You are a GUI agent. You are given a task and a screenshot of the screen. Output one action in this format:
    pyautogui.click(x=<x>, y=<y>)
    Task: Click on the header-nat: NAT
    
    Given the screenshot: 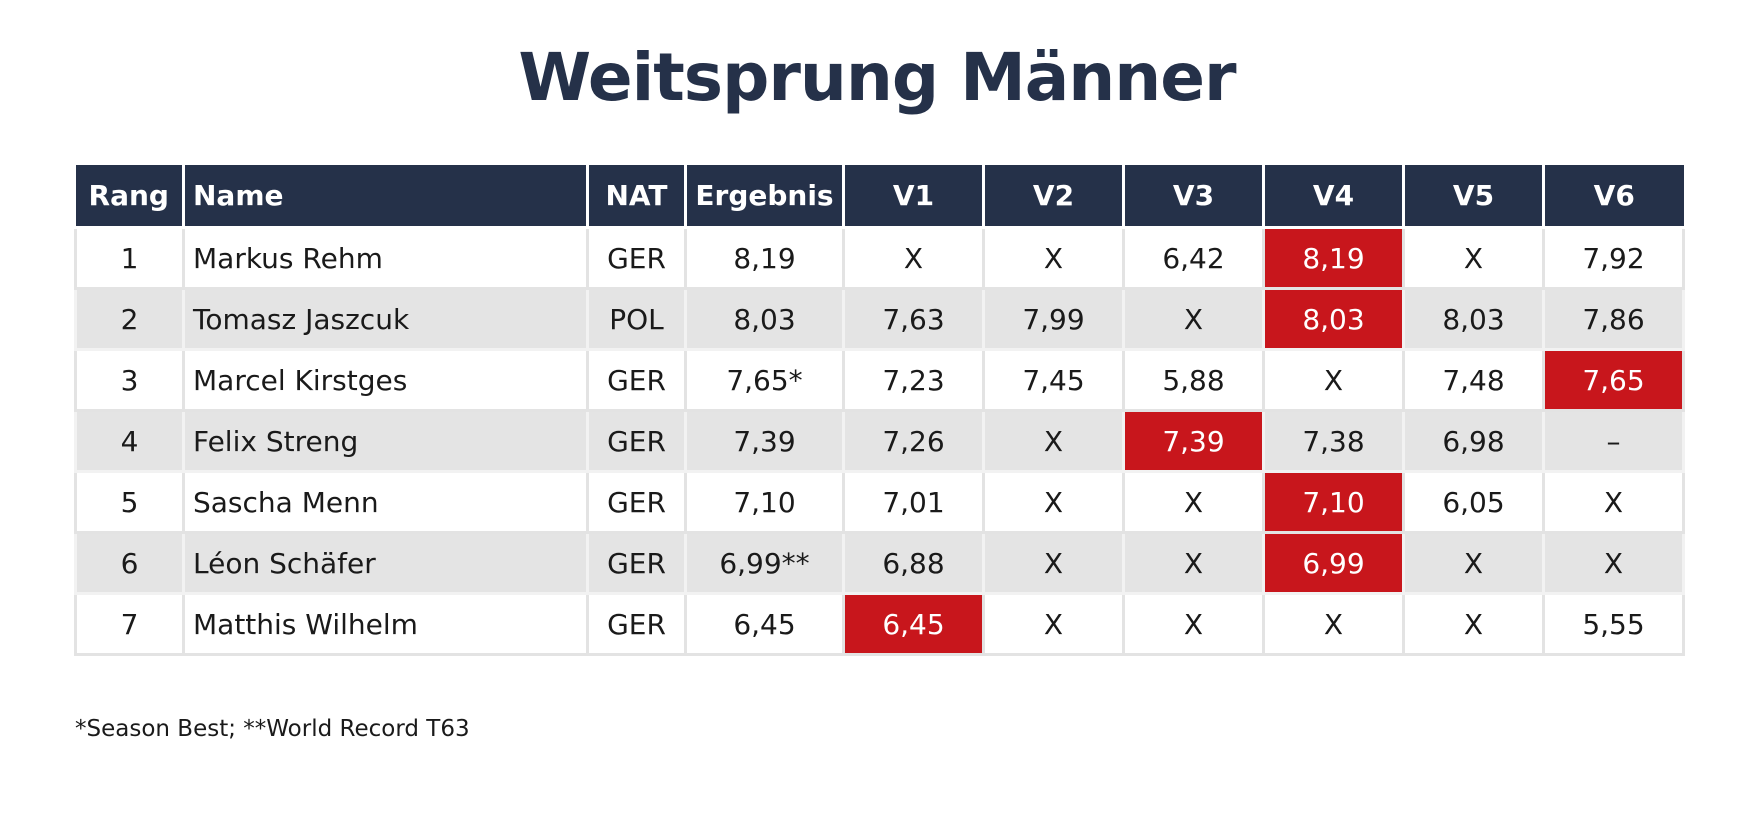 What is the action you would take?
    pyautogui.click(x=636, y=197)
    